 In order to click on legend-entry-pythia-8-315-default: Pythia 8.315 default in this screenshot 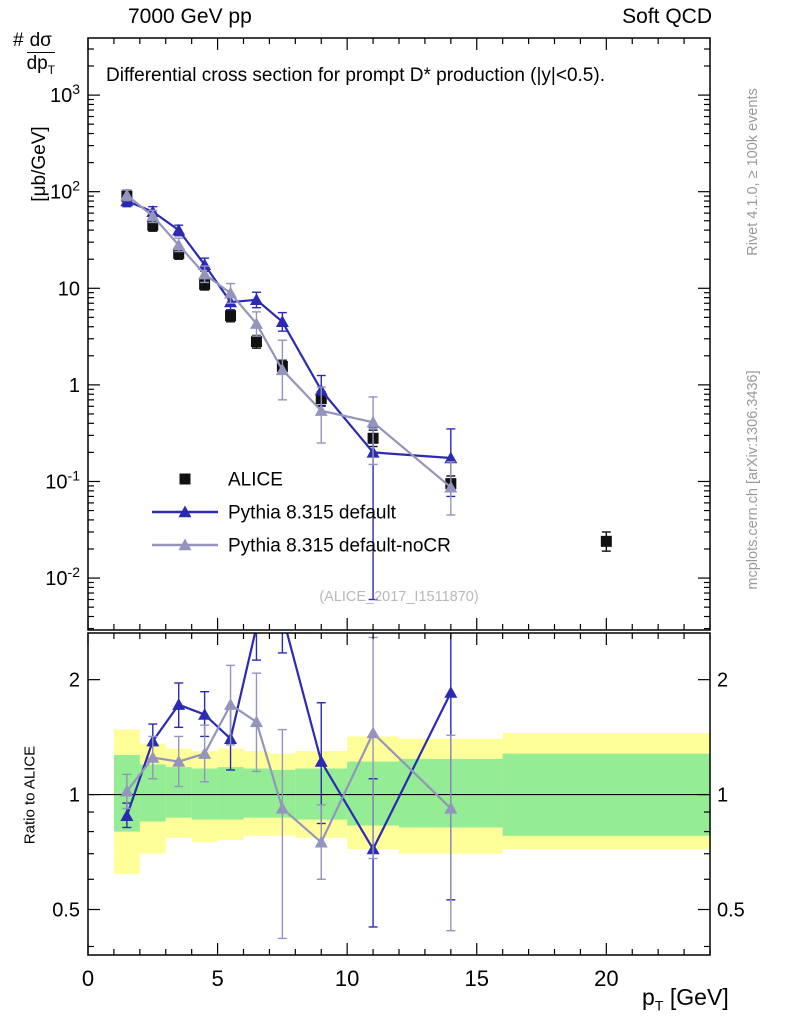, I will do `click(274, 513)`.